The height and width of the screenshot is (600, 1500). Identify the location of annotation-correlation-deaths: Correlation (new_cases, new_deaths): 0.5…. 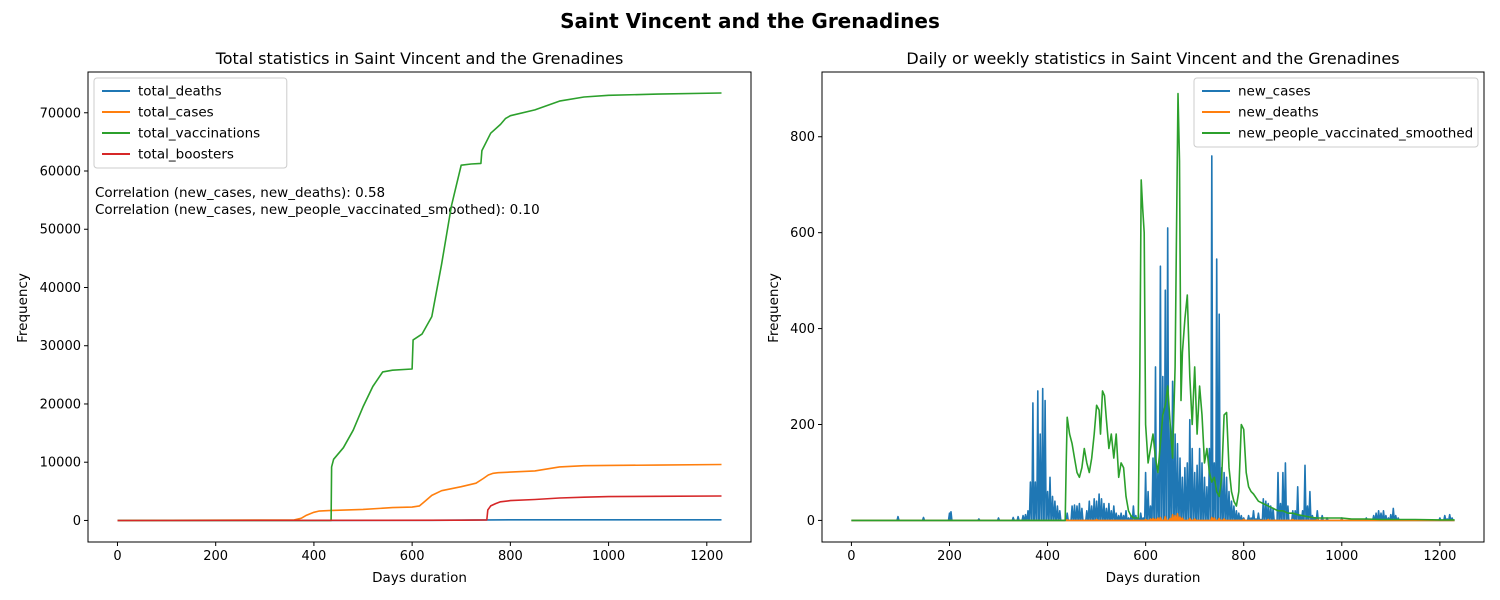
(240, 193).